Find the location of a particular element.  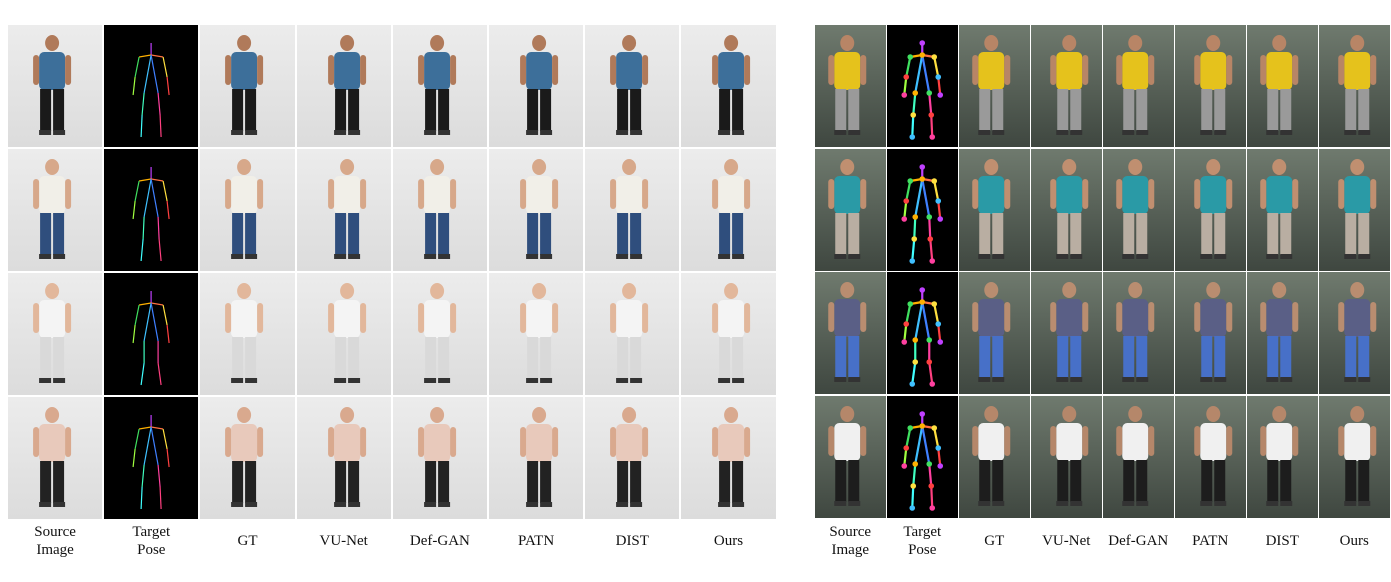

person-image-r1-c6 is located at coordinates (1210, 86).